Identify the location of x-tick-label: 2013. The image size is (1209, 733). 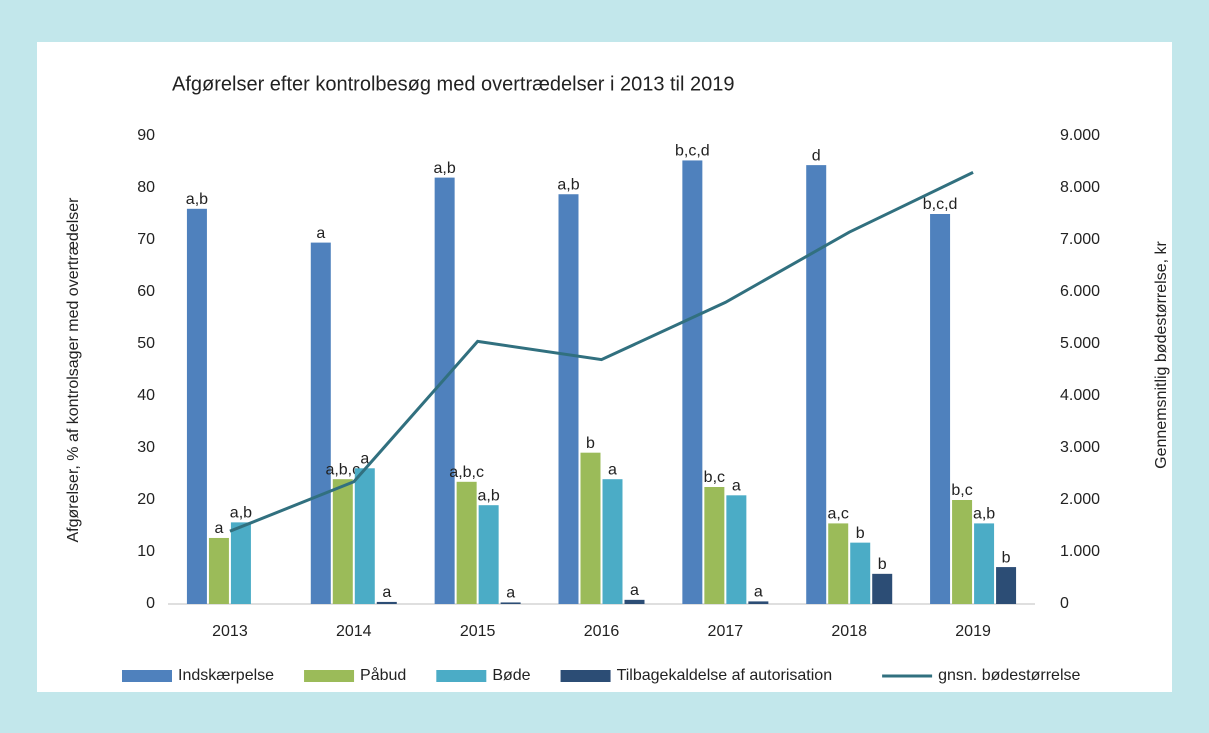
(230, 631).